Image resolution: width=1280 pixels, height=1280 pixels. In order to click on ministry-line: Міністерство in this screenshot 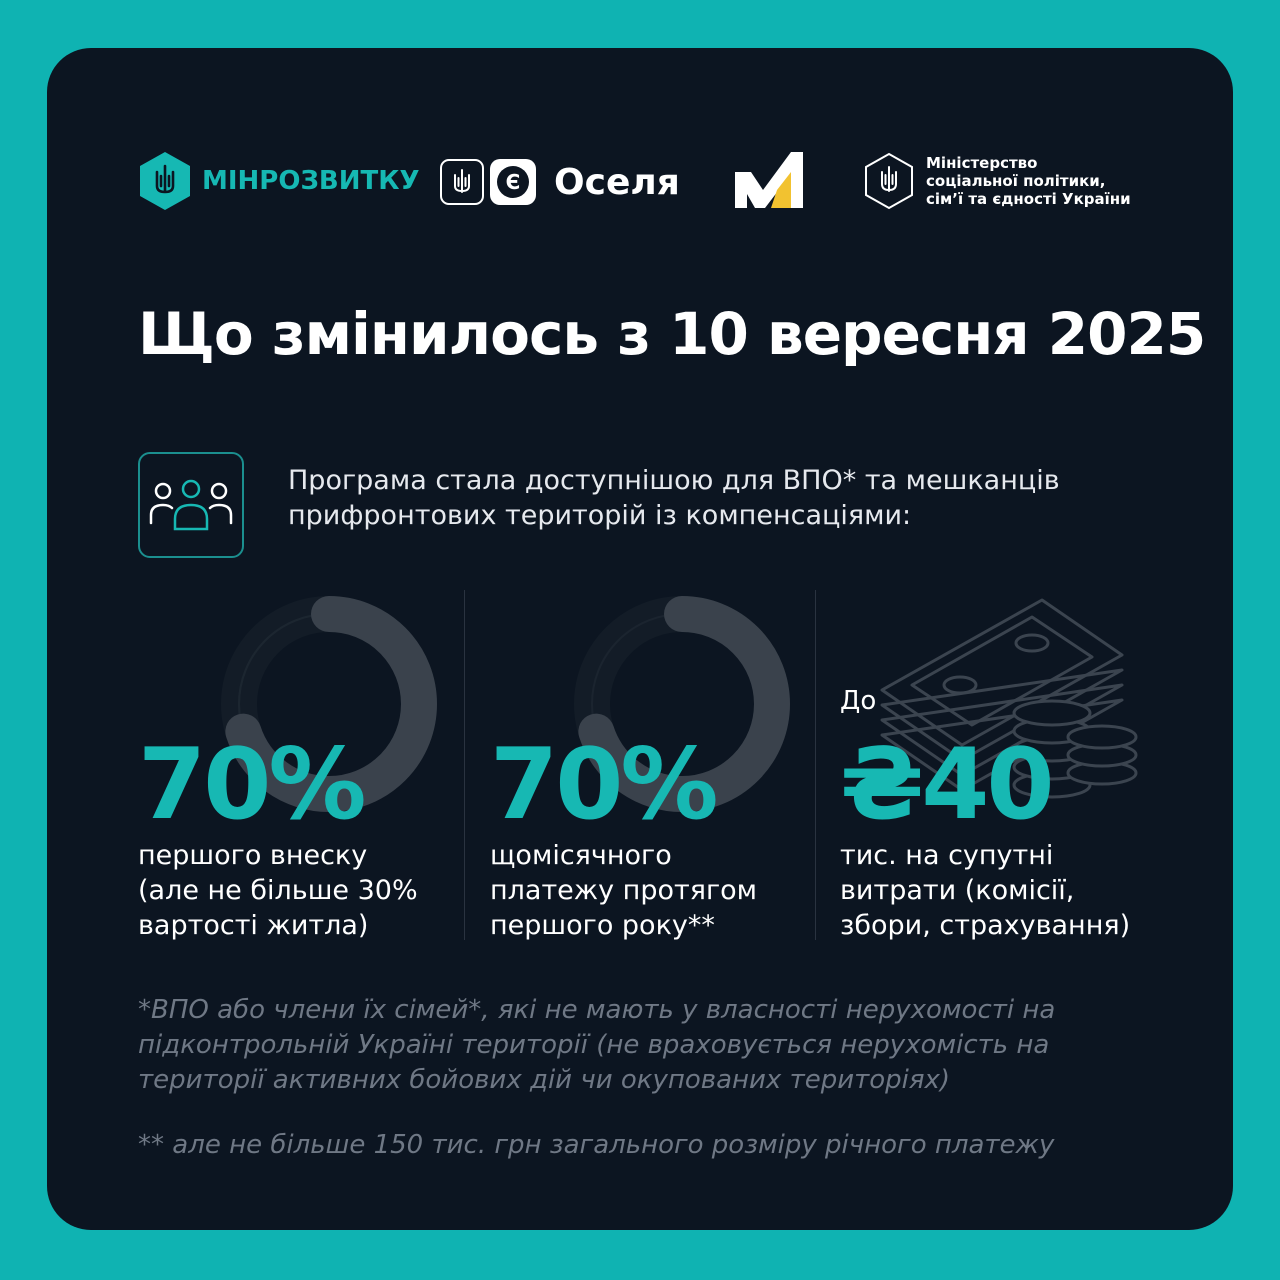, I will do `click(982, 163)`.